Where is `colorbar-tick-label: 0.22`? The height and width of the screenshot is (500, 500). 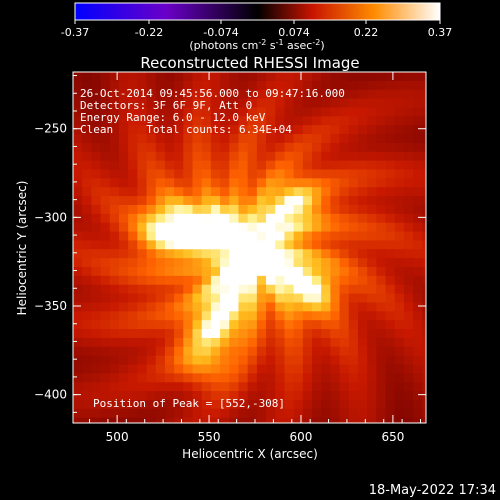
colorbar-tick-label: 0.22 is located at coordinates (366, 32).